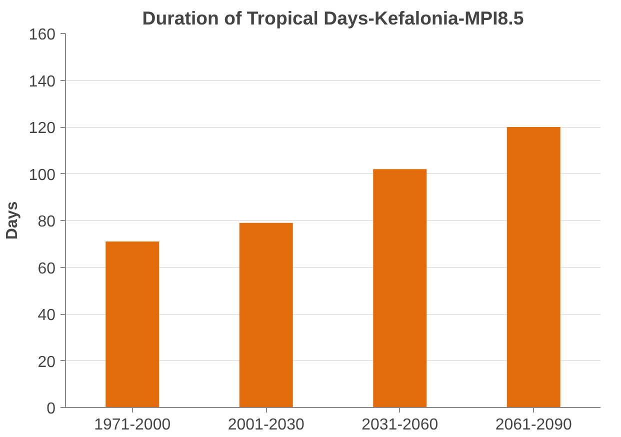  What do you see at coordinates (42, 128) in the screenshot?
I see `y-tick-label: 120` at bounding box center [42, 128].